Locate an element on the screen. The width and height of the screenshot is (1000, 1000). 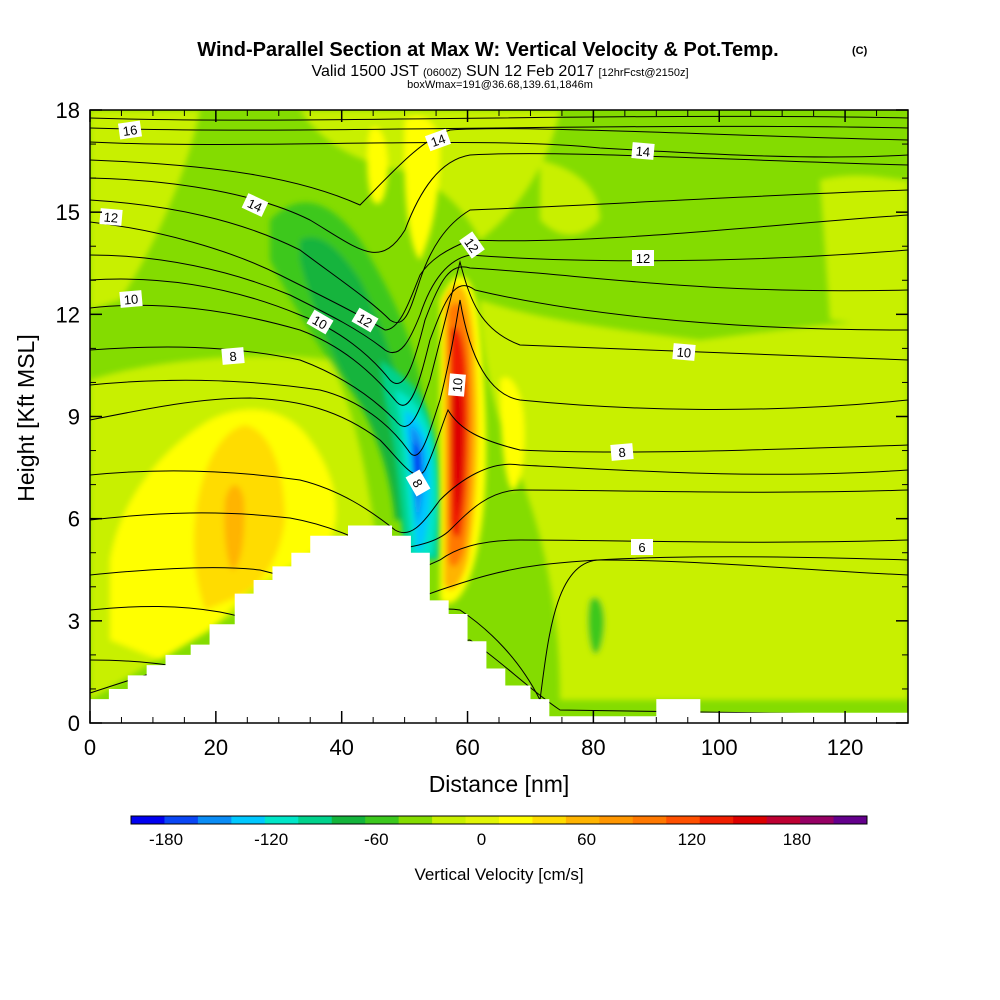
colorbar-tick-label: 60 is located at coordinates (586, 839).